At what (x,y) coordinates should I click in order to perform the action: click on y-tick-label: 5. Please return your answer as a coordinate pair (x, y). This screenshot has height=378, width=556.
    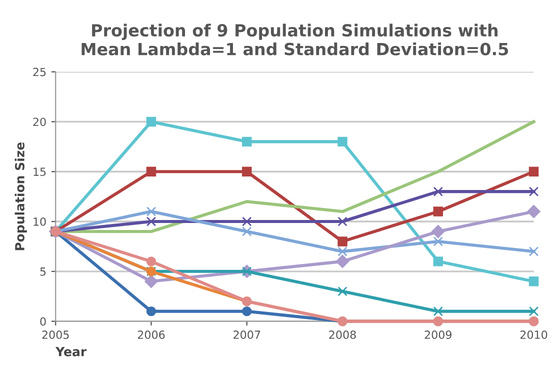
    Looking at the image, I should click on (43, 272).